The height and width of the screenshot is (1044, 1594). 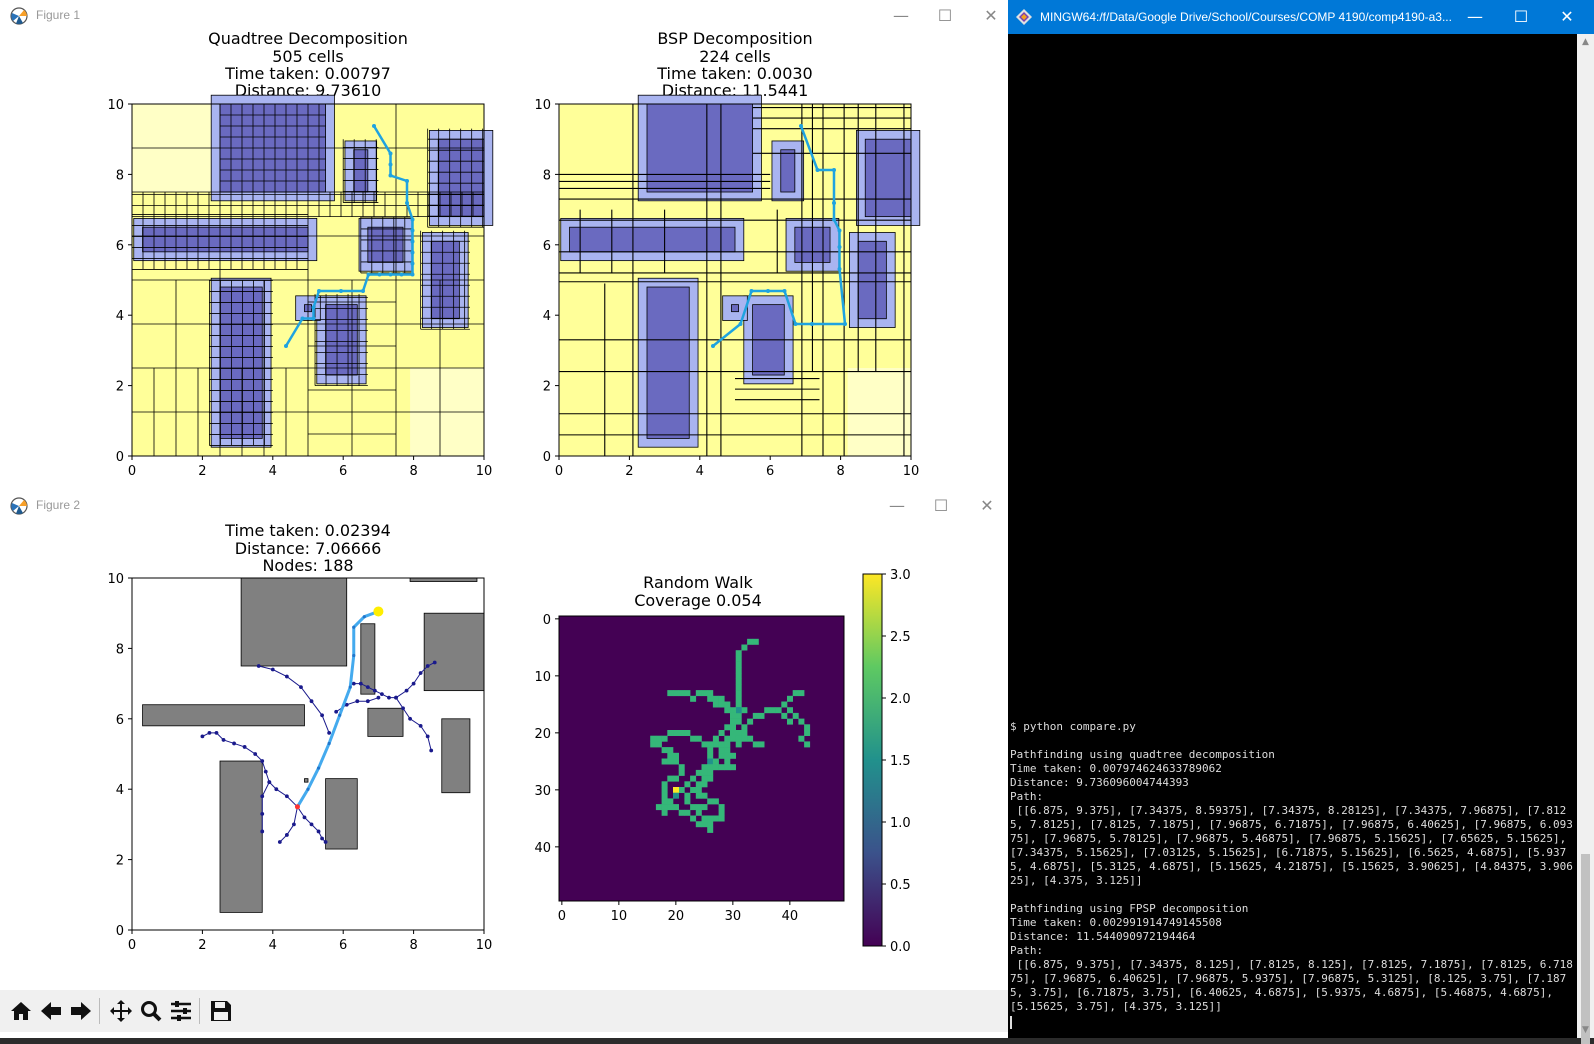 I want to click on colorbar-tick-label: 0.0, so click(x=900, y=947).